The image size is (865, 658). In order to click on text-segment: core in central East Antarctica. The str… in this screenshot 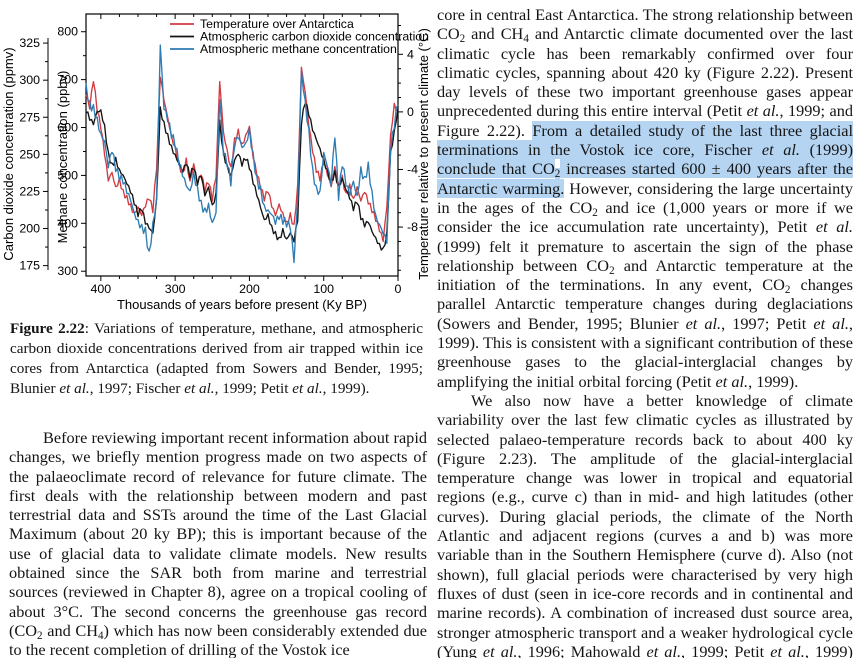, I will do `click(645, 24)`.